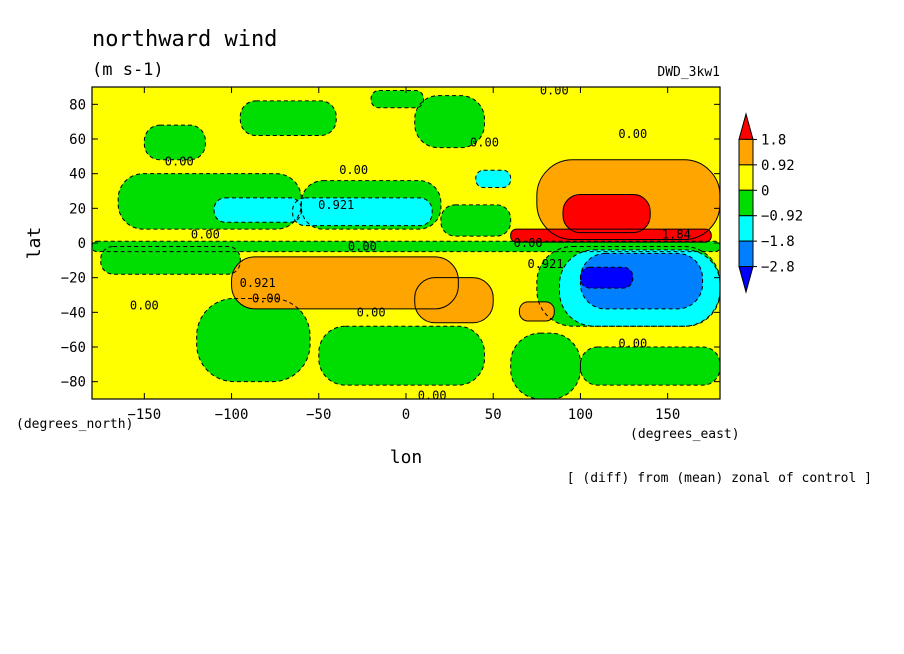  I want to click on colorbar-label: 0.92, so click(778, 166).